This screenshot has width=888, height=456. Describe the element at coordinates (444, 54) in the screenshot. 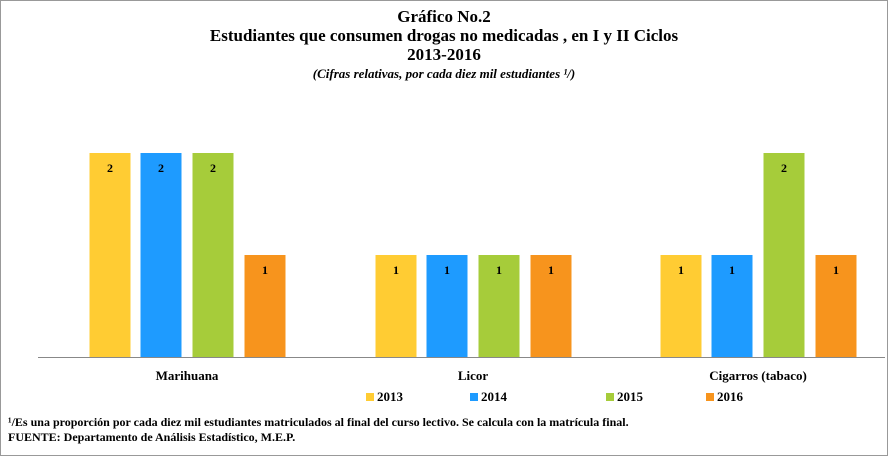

I see `chart-title: 2013-2016` at that location.